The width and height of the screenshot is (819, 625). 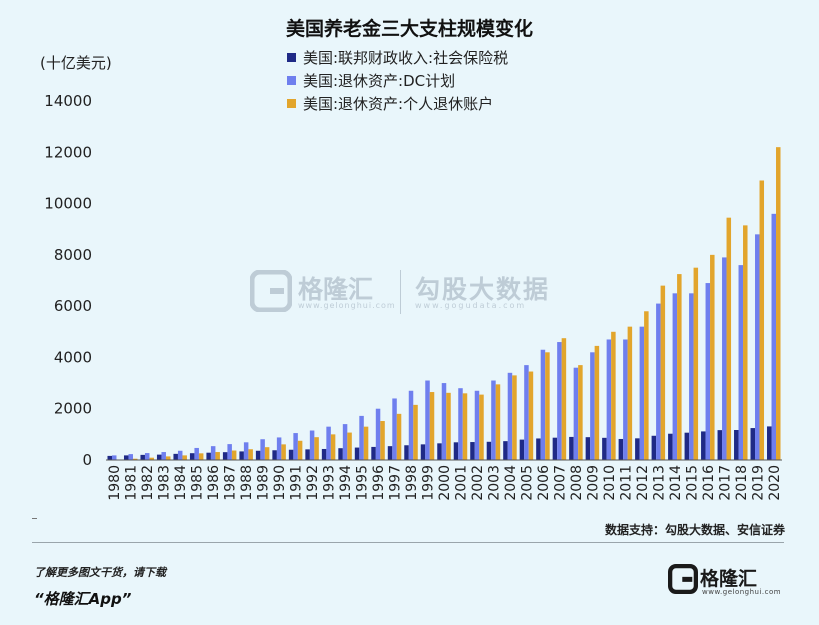 I want to click on bar-social-security-tax-1997, so click(x=390, y=453).